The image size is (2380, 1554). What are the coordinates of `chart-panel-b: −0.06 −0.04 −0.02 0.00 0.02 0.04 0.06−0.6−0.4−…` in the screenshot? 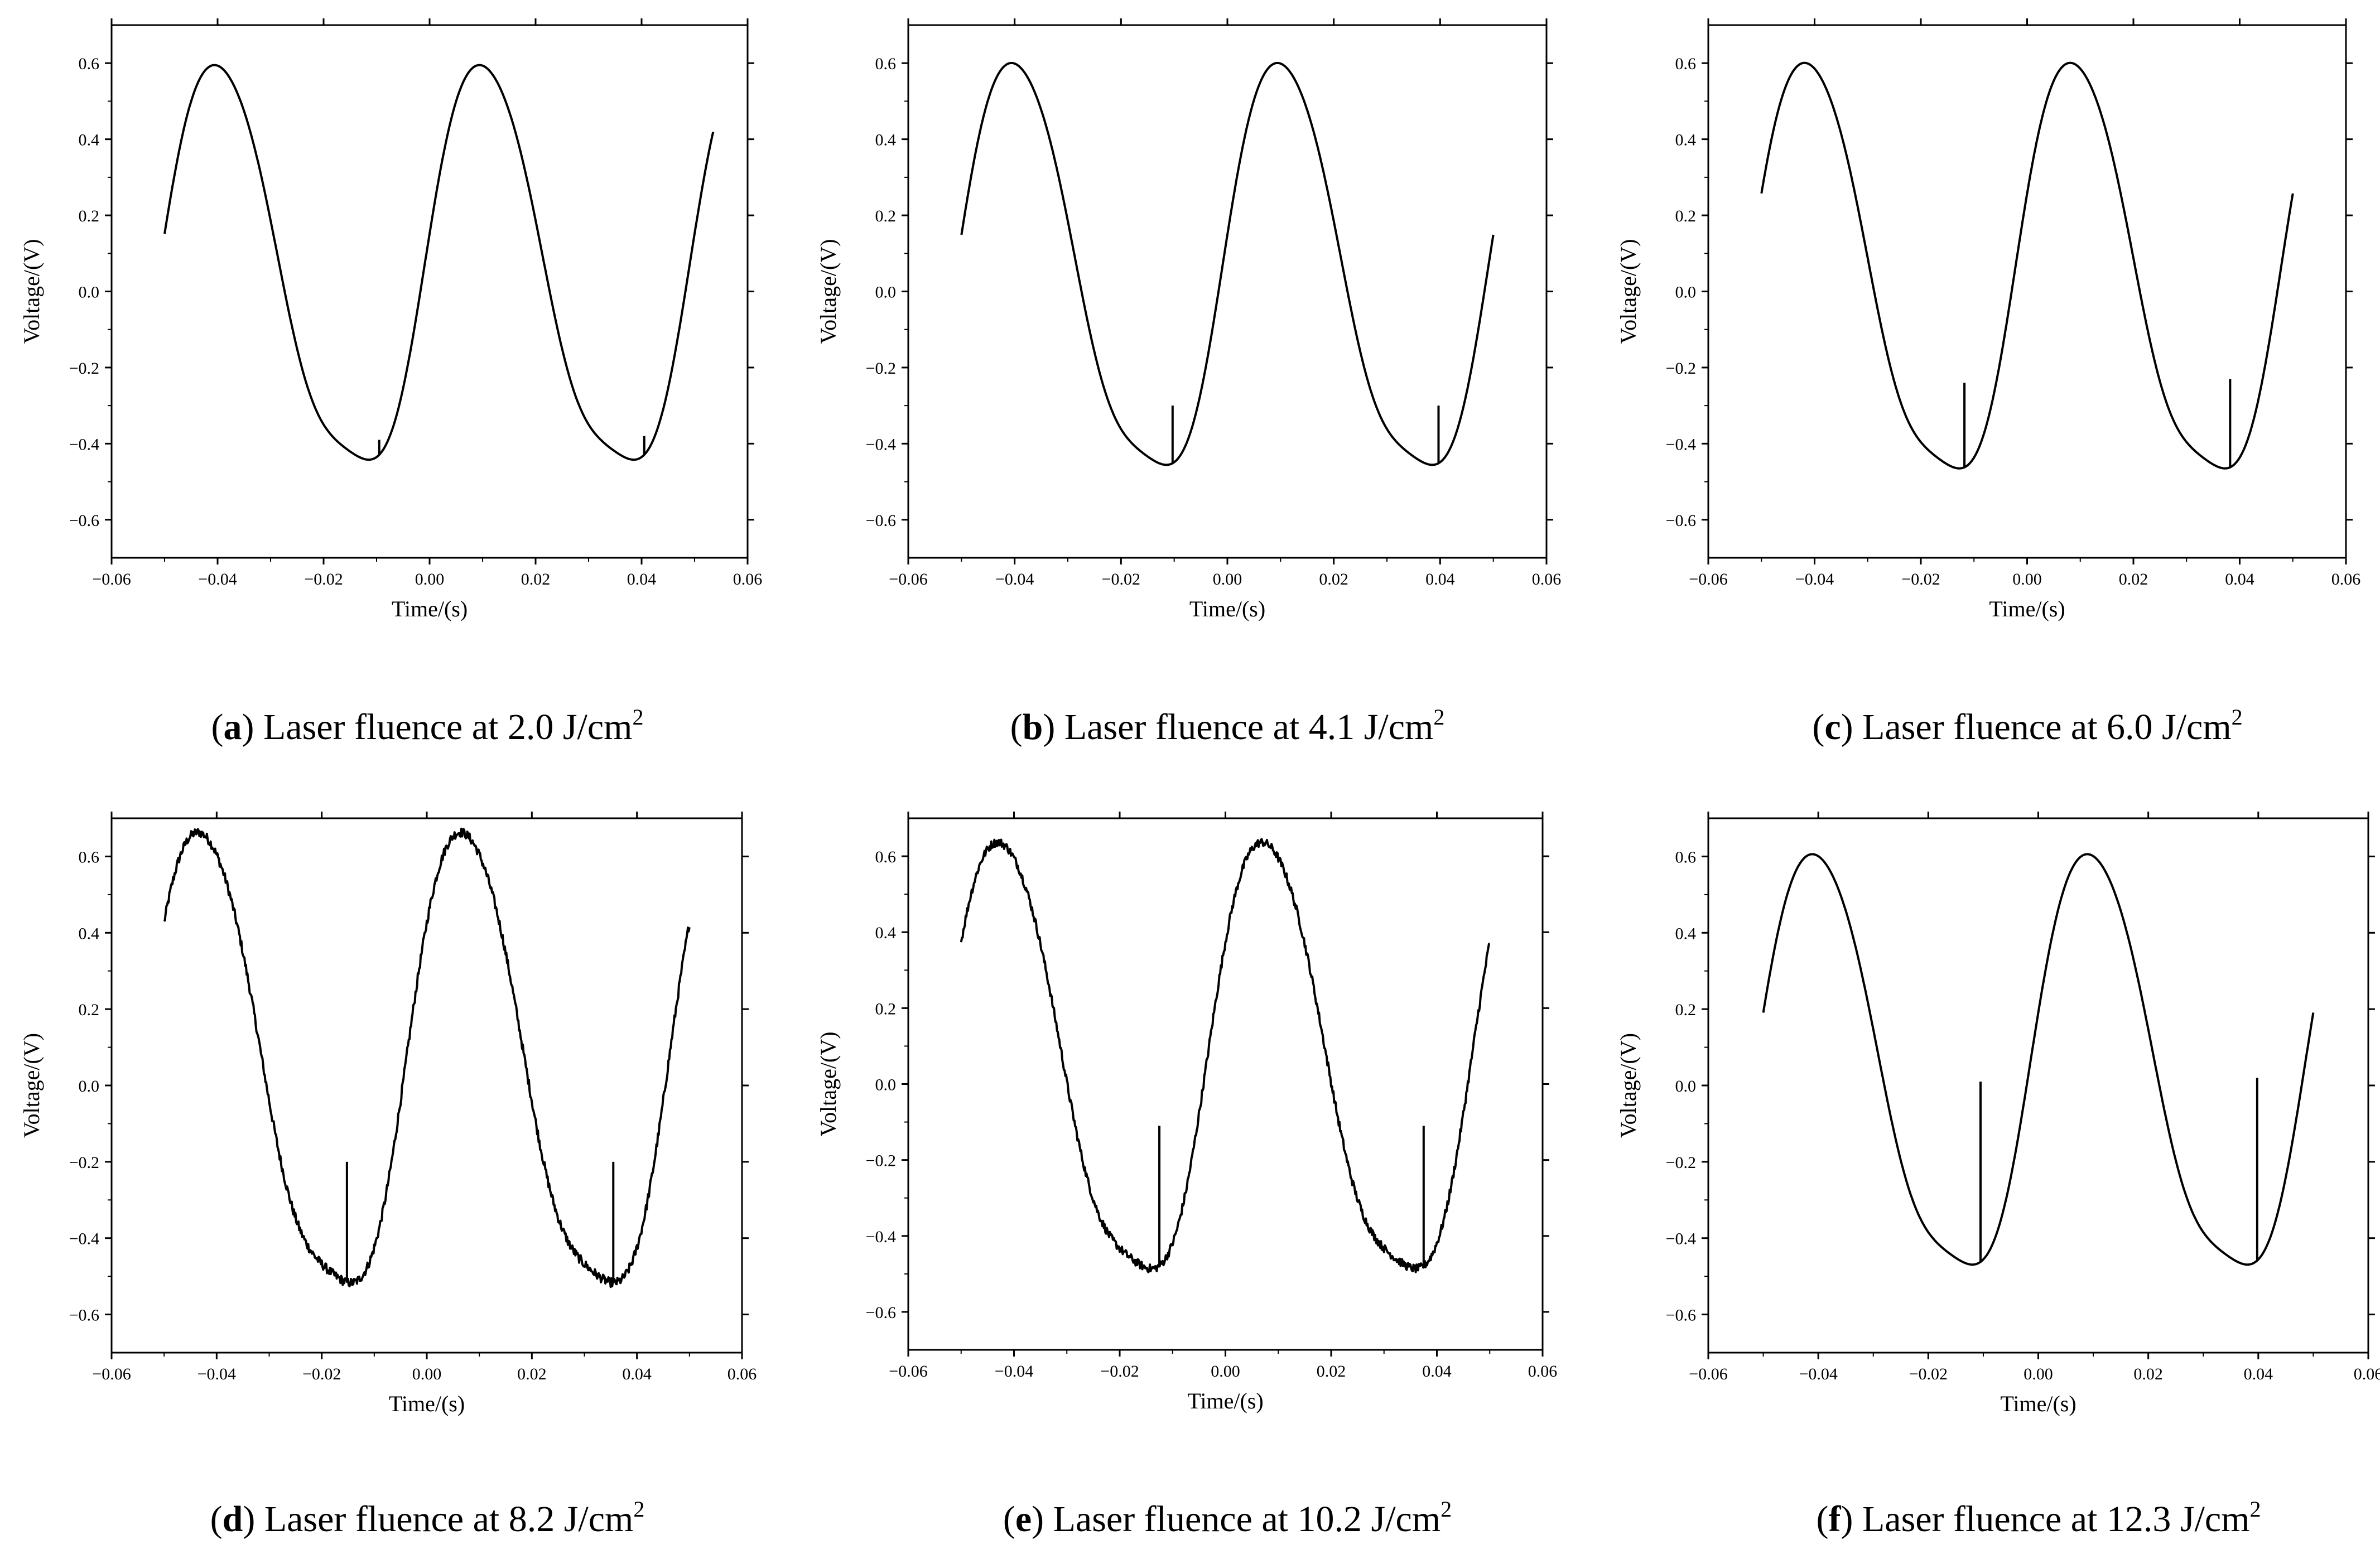 It's located at (1189, 382).